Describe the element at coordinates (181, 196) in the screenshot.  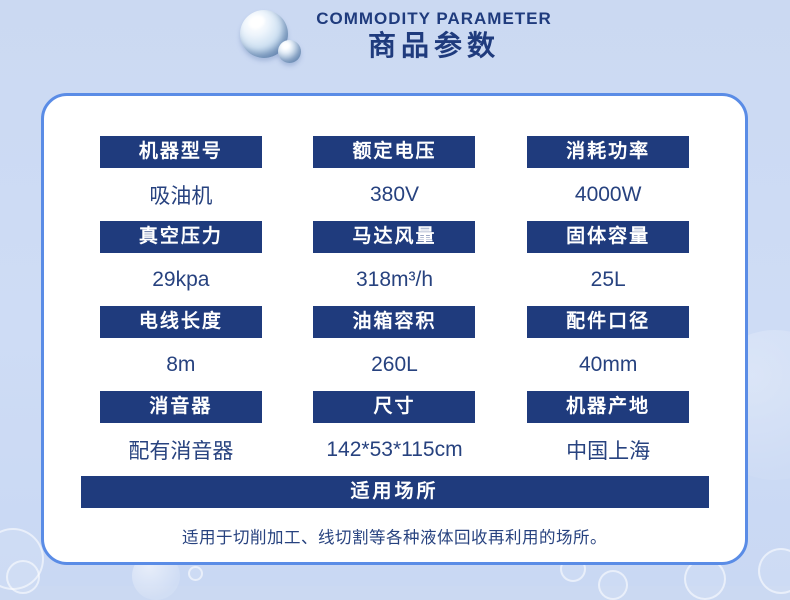
I see `param-value: 吸油机` at that location.